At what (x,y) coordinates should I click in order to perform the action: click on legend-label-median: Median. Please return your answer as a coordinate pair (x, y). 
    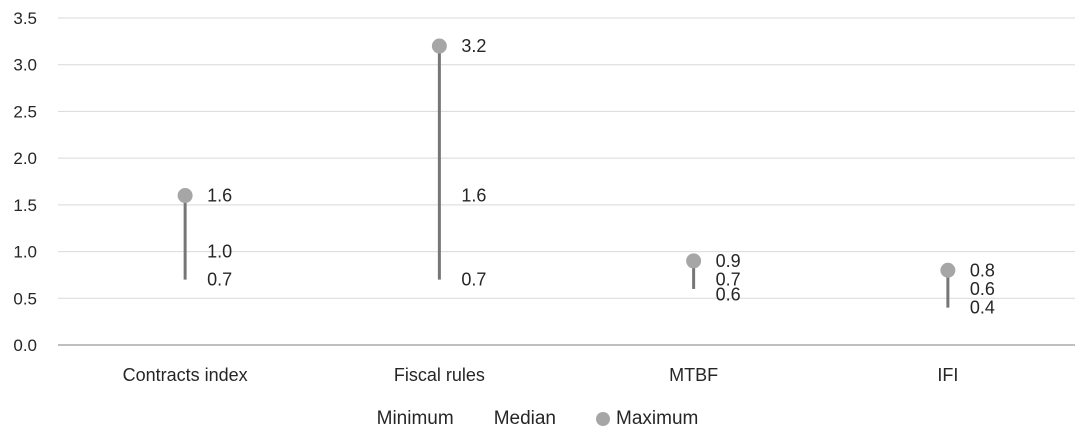
    Looking at the image, I should click on (525, 418).